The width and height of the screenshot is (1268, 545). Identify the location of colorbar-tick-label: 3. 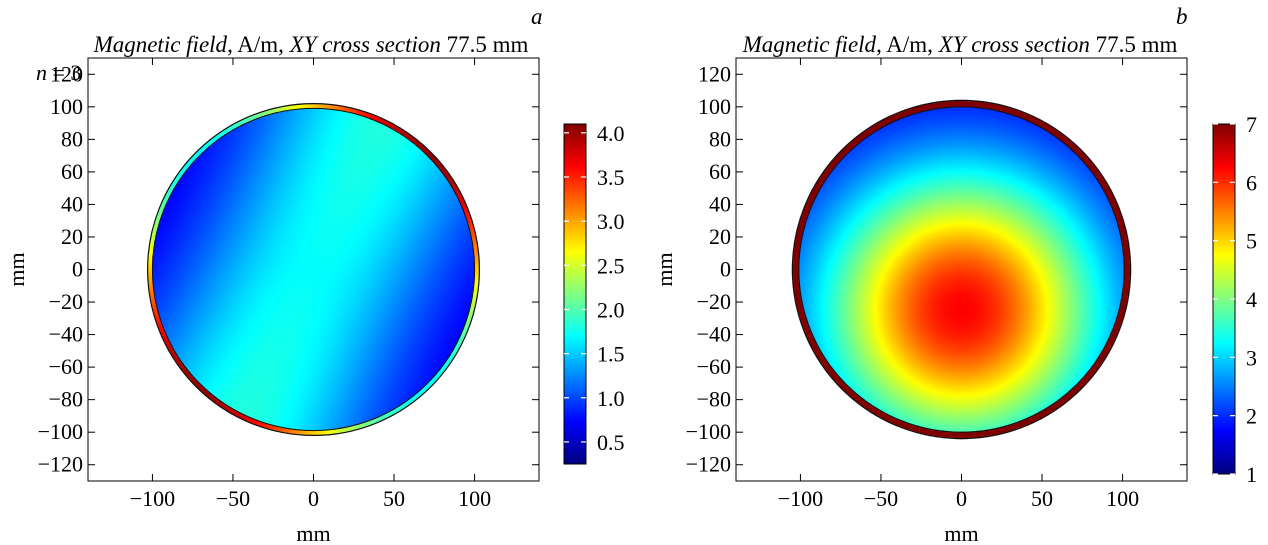
(1251, 357).